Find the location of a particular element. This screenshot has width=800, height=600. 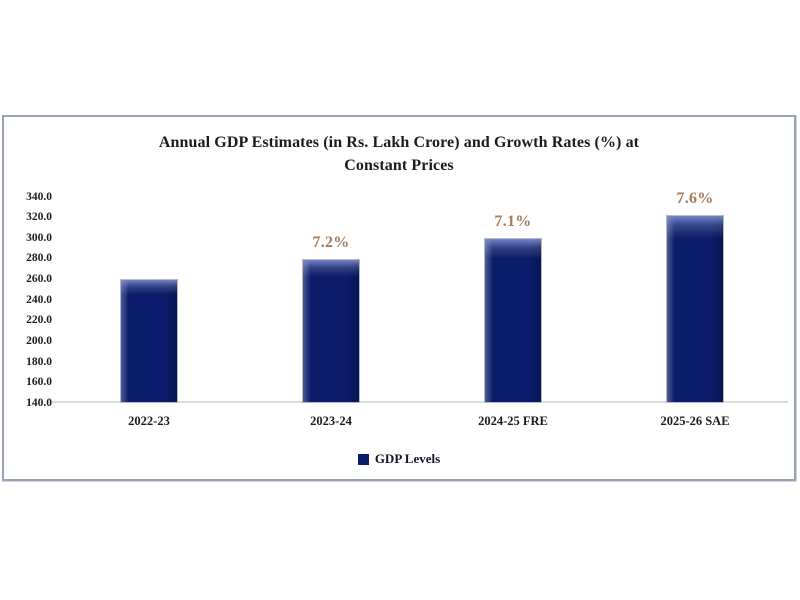

bar-slot: 7.1% is located at coordinates (513, 299).